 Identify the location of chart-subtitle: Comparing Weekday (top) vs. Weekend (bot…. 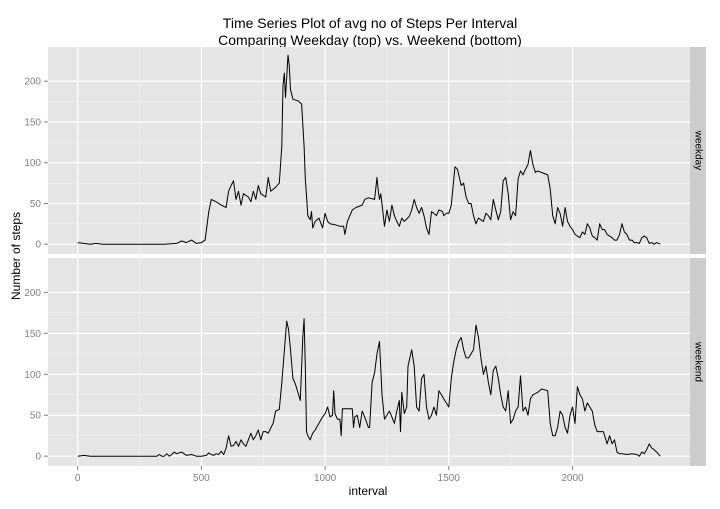
(370, 40).